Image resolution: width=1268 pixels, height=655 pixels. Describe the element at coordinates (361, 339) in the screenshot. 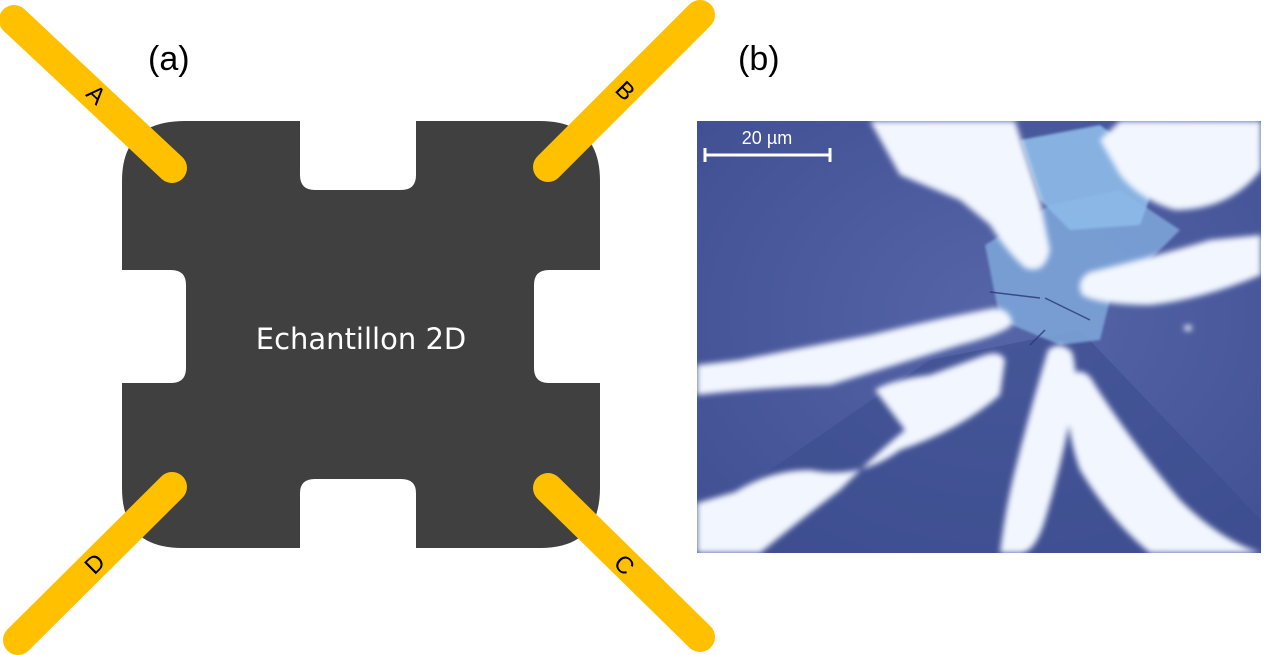

I see `sample-label: Echantillon 2D` at that location.